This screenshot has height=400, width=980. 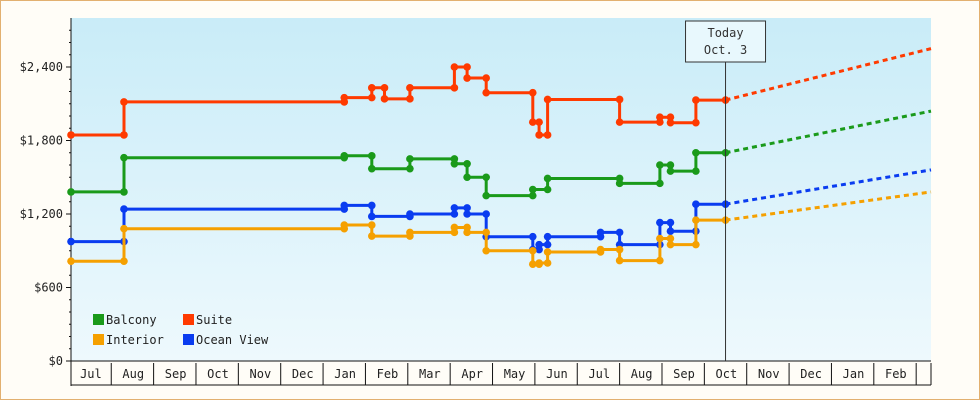 I want to click on series-line, so click(x=398, y=174).